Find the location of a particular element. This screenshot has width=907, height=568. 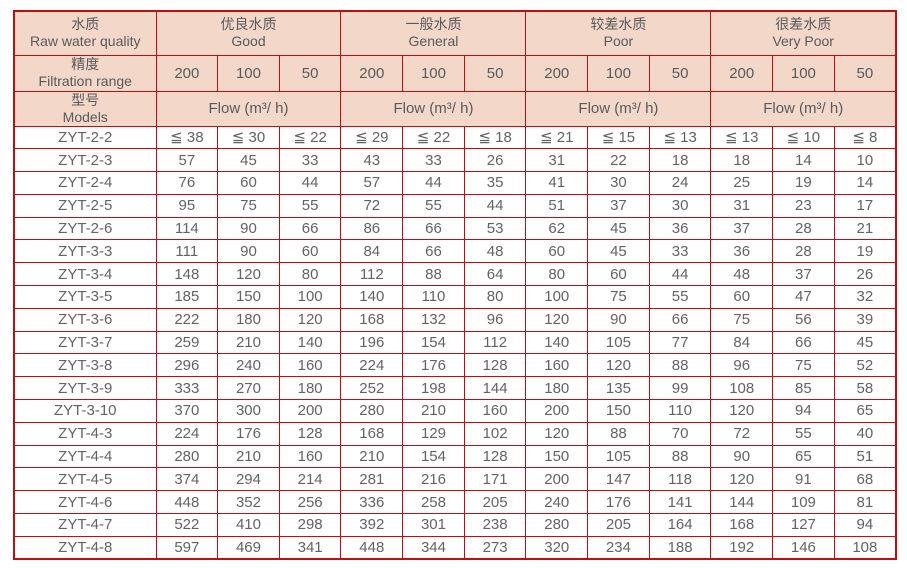

flow-value-cell: 205 is located at coordinates (618, 525).